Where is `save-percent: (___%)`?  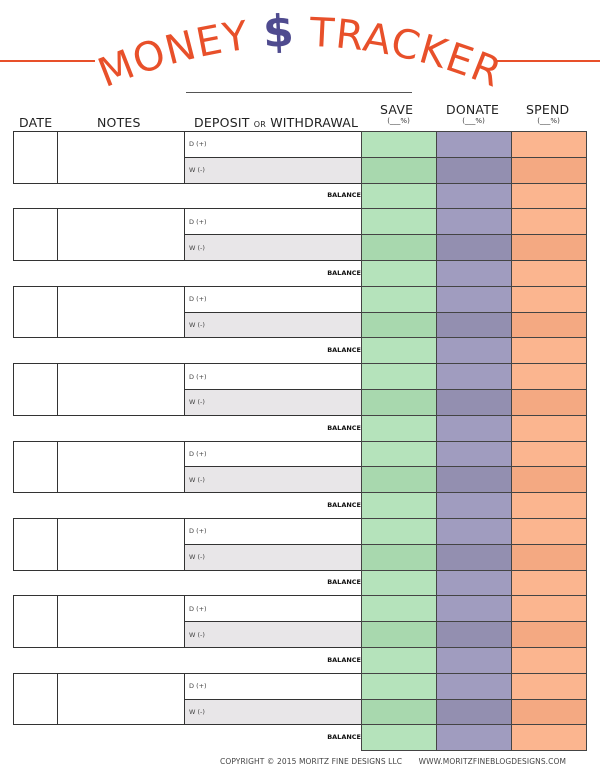 save-percent: (___%) is located at coordinates (398, 121).